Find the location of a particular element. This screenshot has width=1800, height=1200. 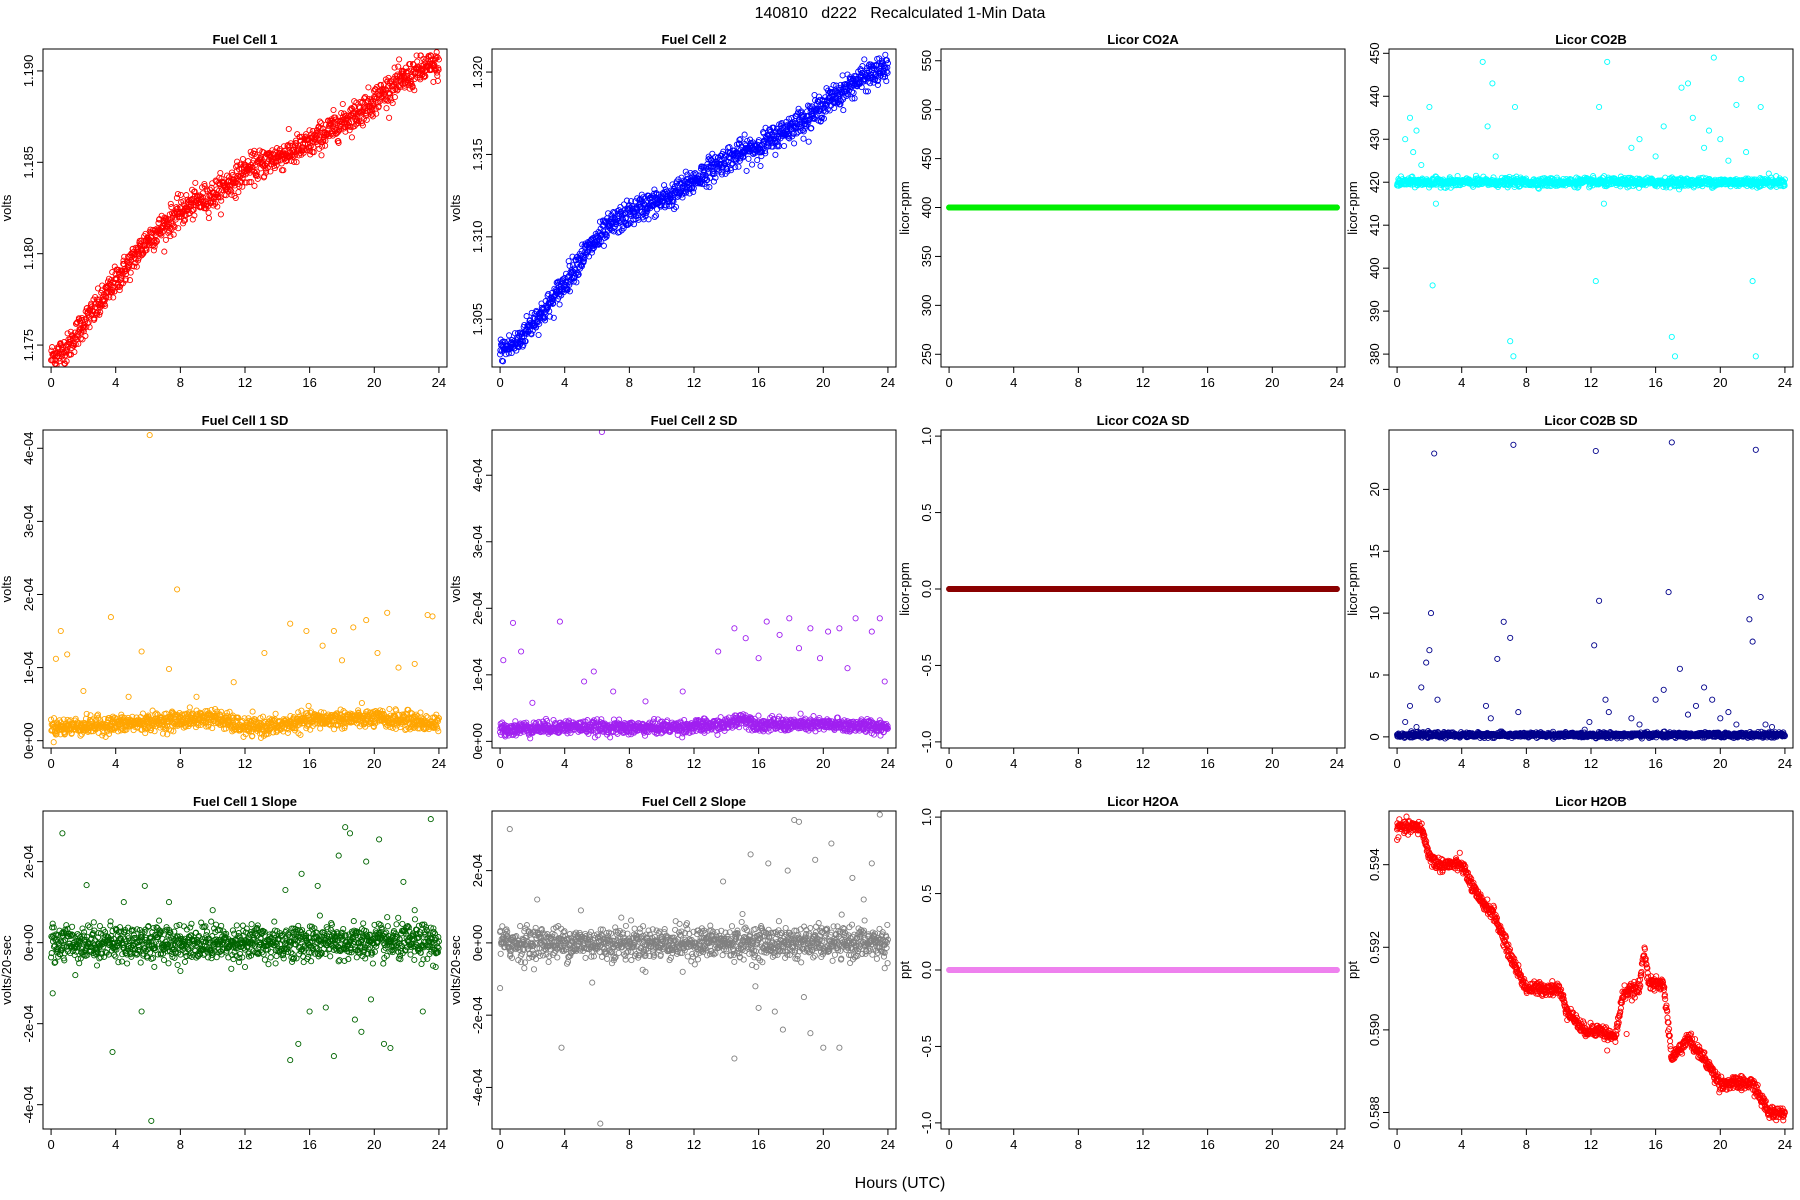

x-tick-label: 16 is located at coordinates (1207, 382).